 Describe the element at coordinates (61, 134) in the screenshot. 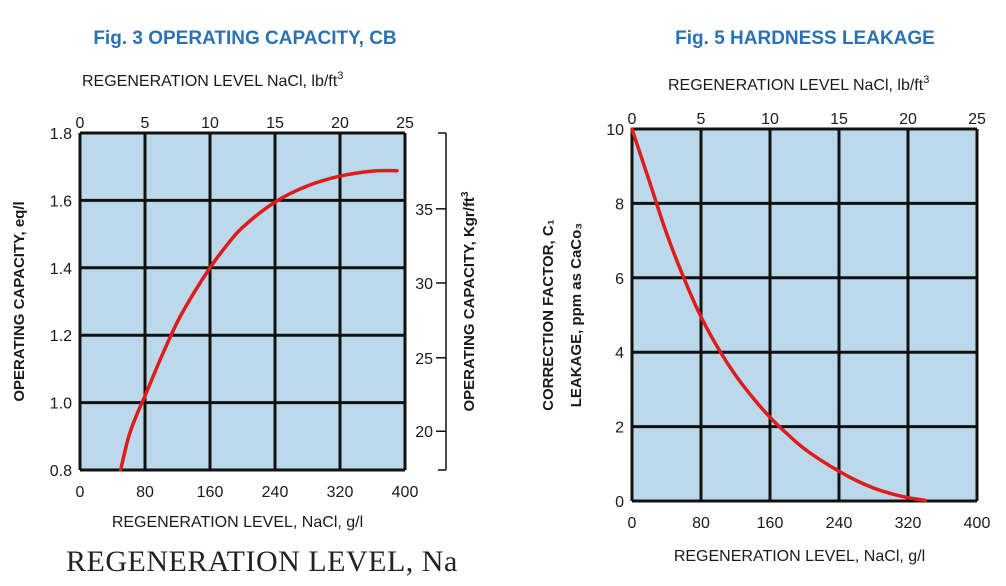

I see `y-tick-label: 1.8` at that location.